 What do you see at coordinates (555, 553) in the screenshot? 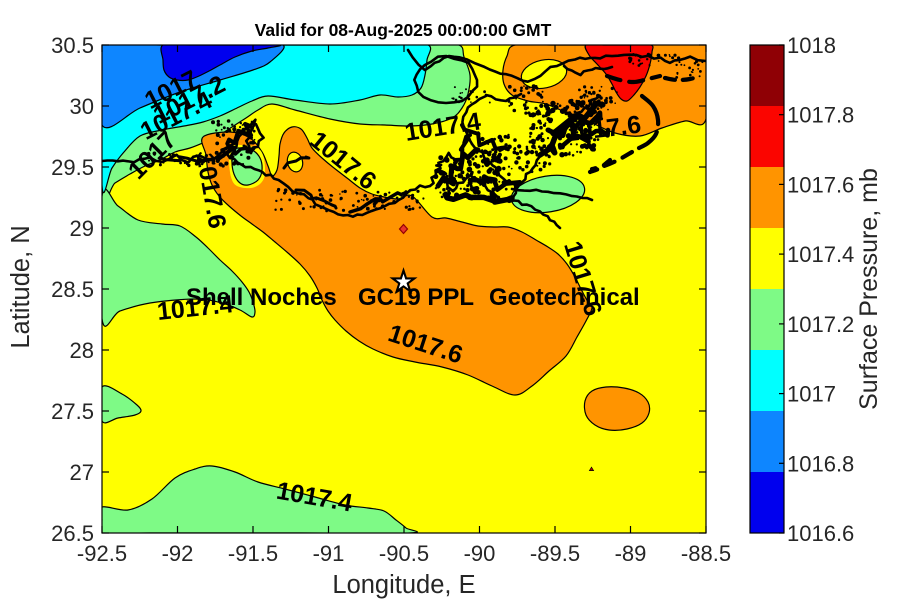
I see `svg-text: -89.5` at bounding box center [555, 553].